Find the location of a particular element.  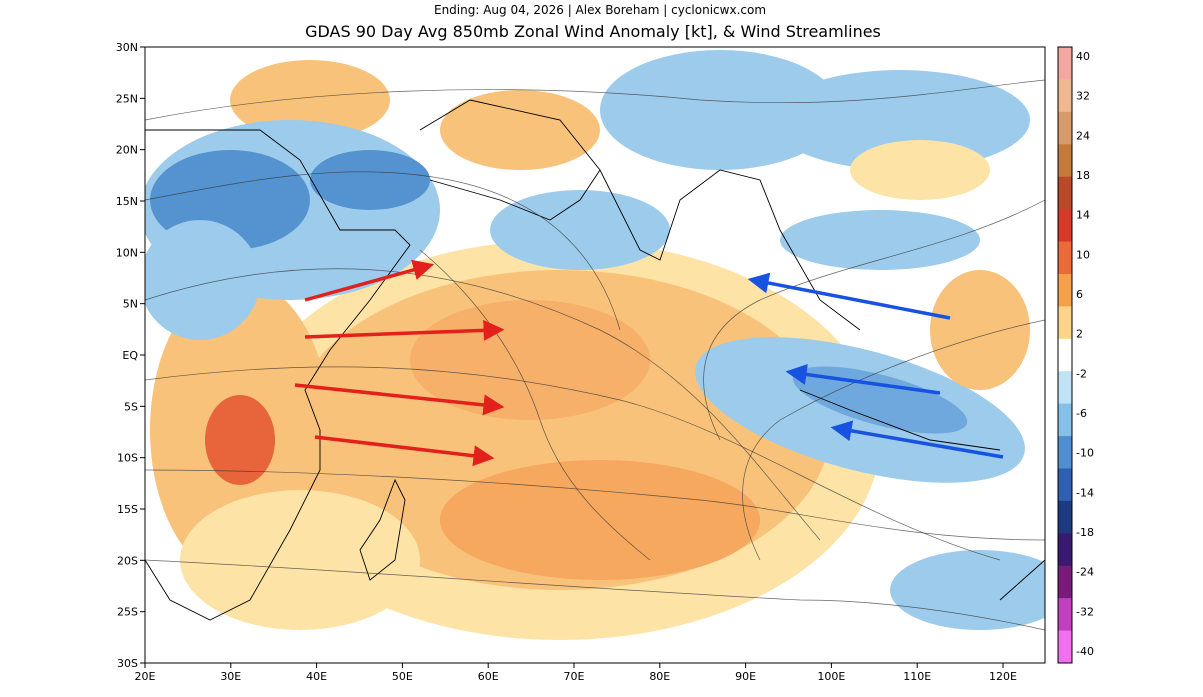

lat-label: 20N is located at coordinates (127, 150).